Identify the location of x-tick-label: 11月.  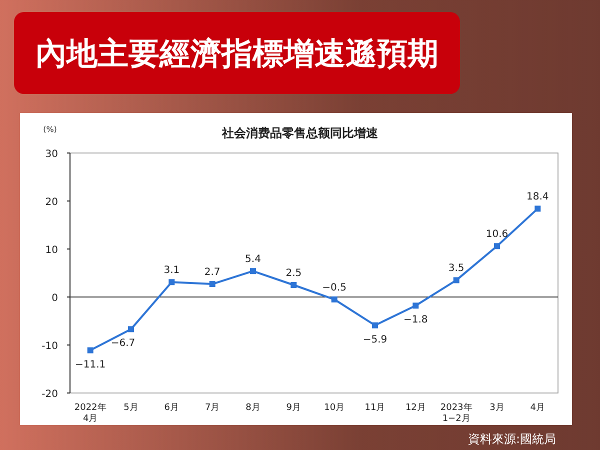
(375, 408).